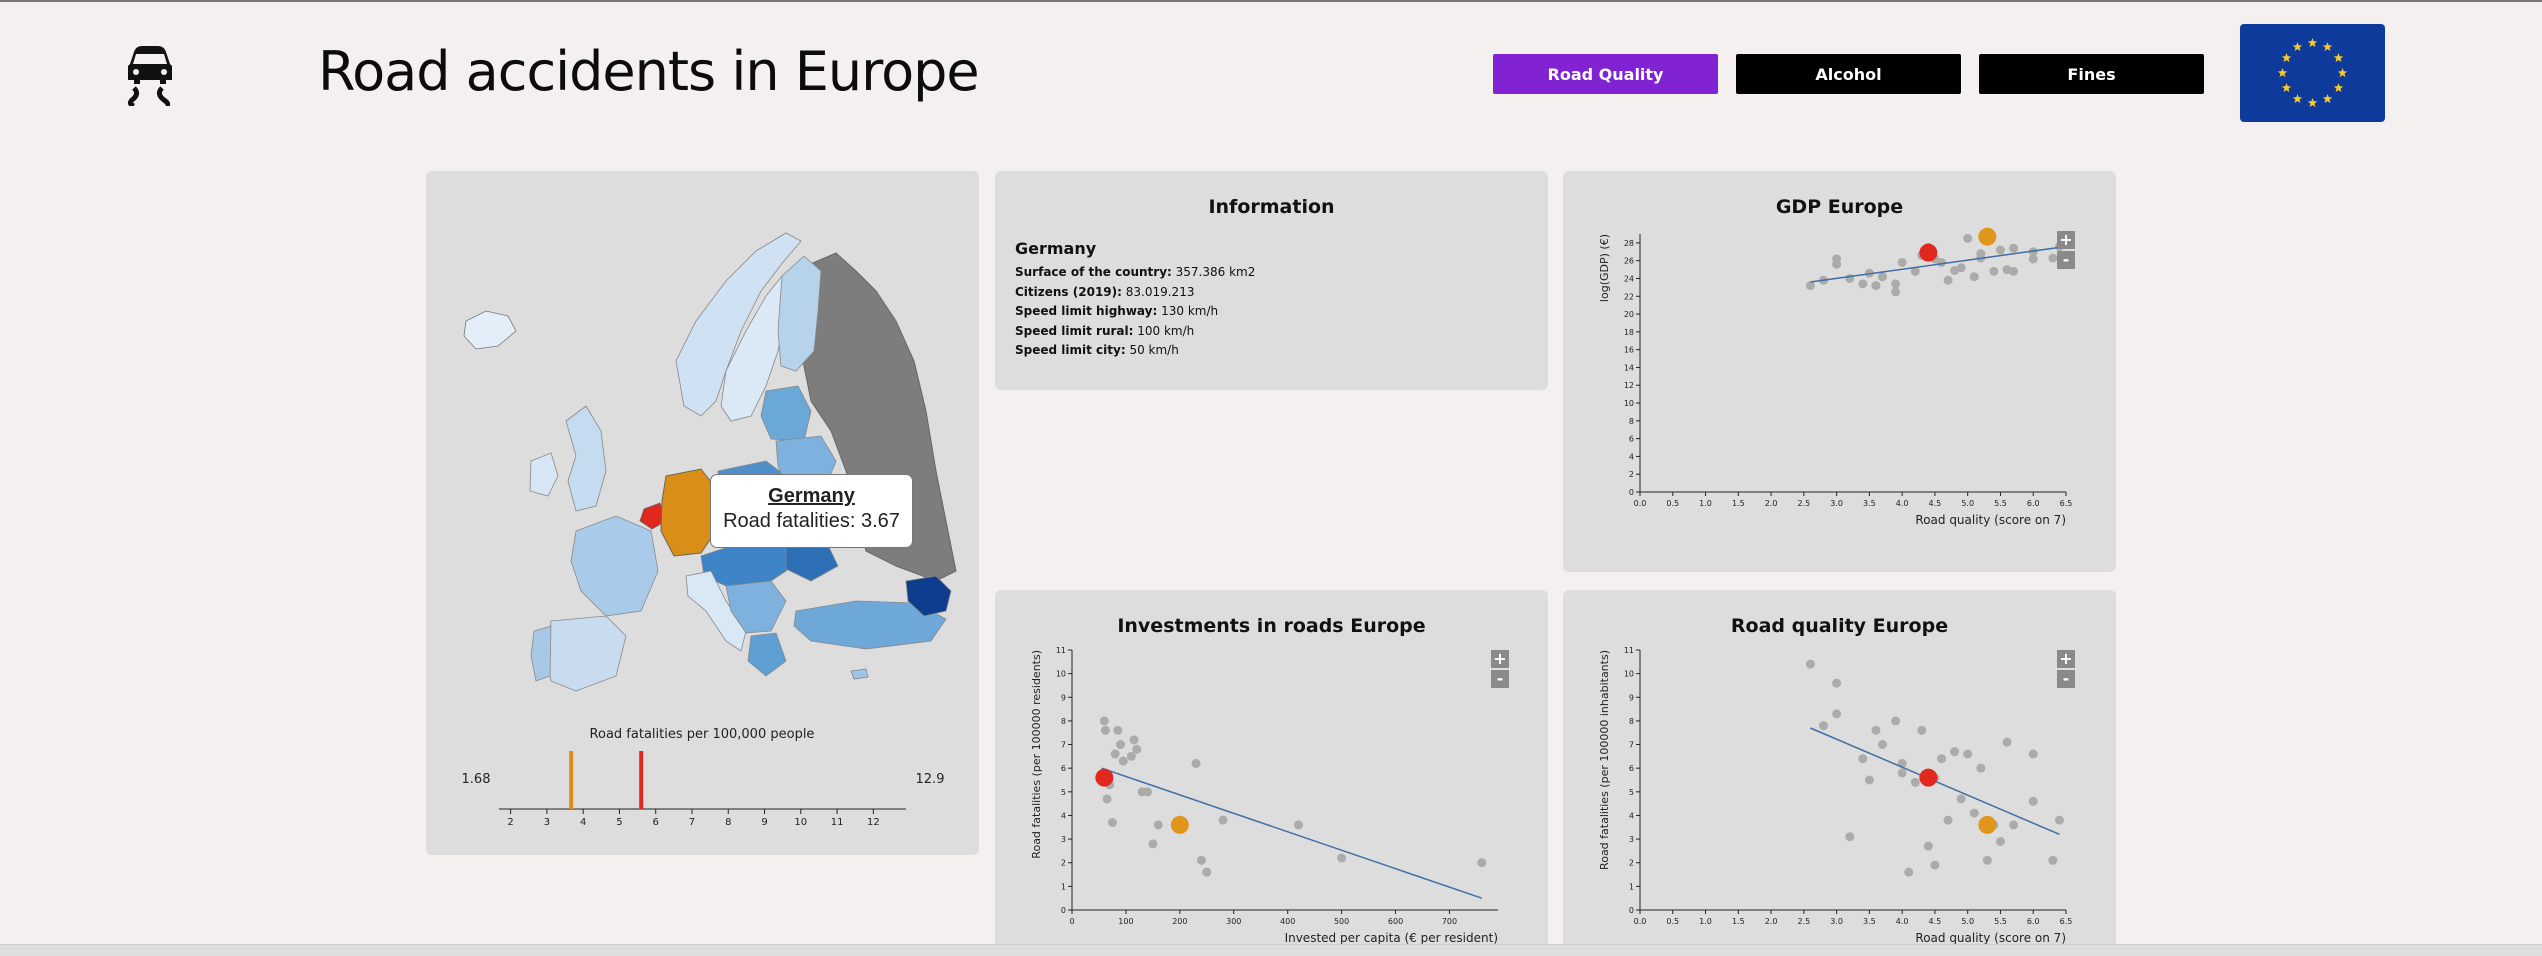 The width and height of the screenshot is (2542, 956). I want to click on y-tick-label: 7, so click(1063, 745).